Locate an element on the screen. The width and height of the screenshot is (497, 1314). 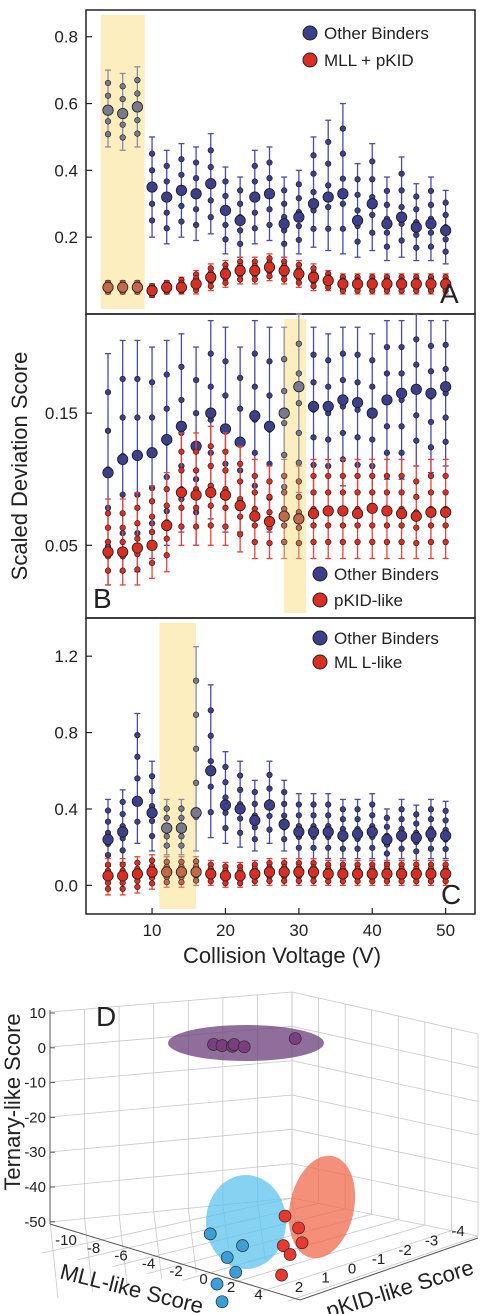
x-axis-label: Collision Voltage (V) is located at coordinates (282, 955).